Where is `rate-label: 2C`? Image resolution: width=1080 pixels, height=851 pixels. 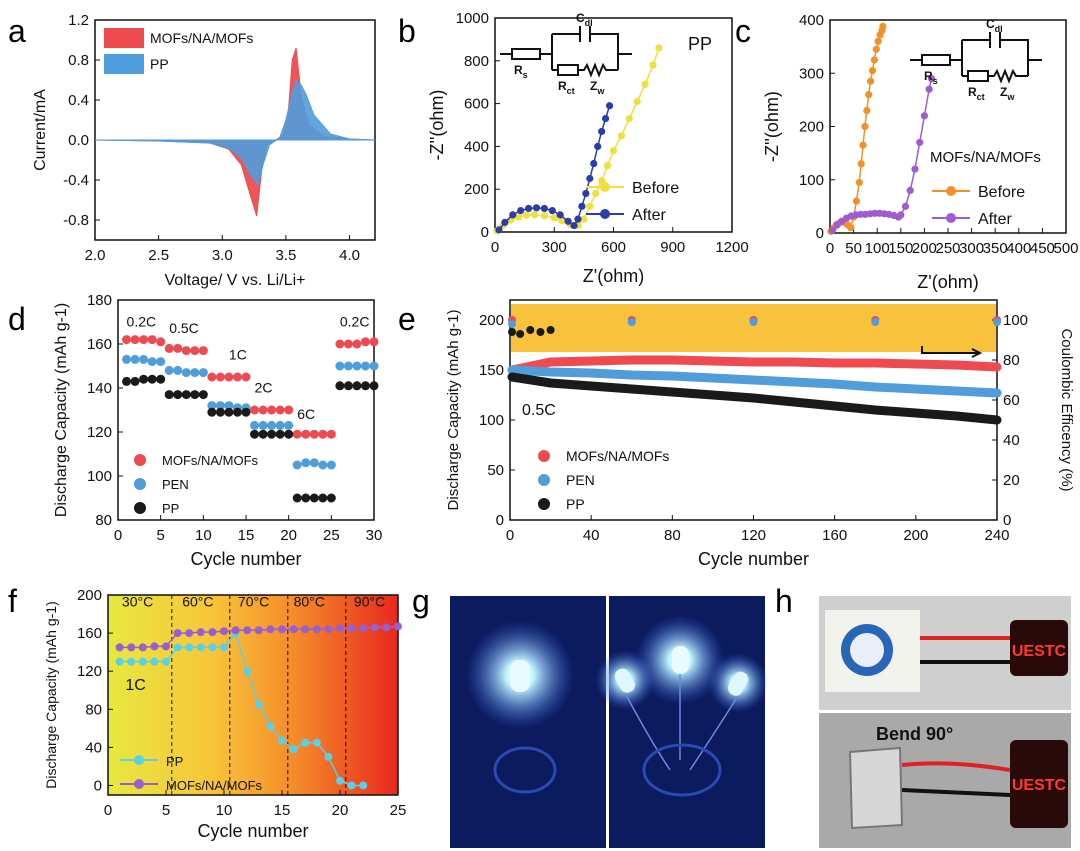 rate-label: 2C is located at coordinates (264, 387).